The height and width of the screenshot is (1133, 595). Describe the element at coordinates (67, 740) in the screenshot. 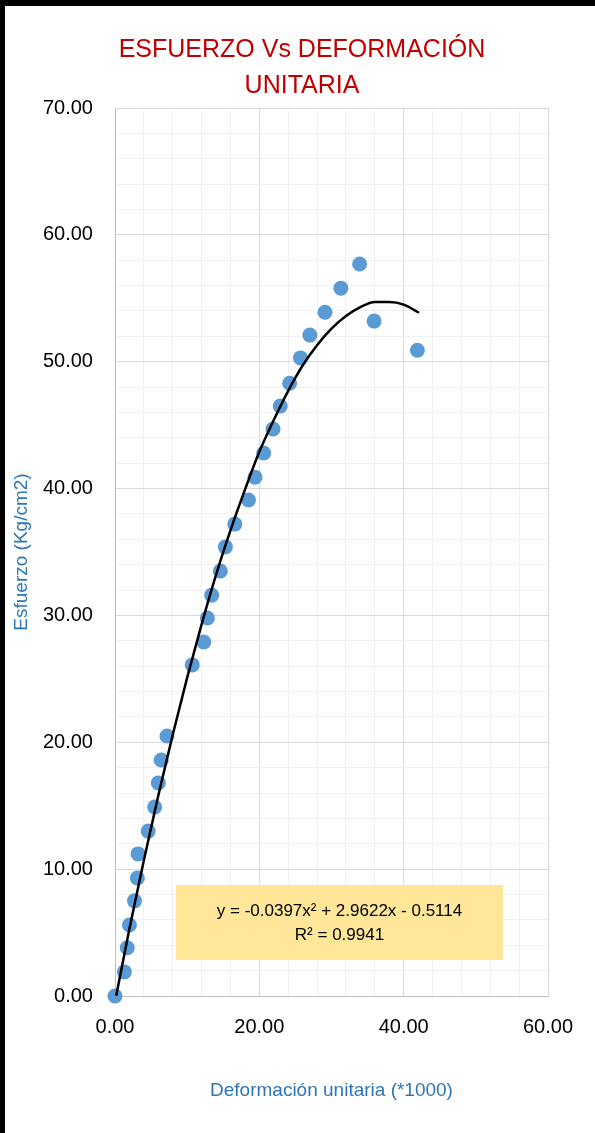

I see `y-tick-label: 20.00` at that location.